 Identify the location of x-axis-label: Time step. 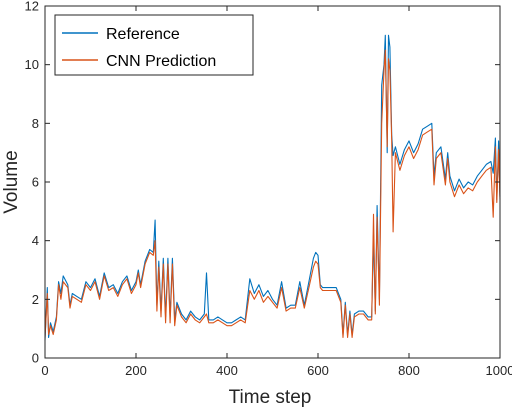
(270, 397).